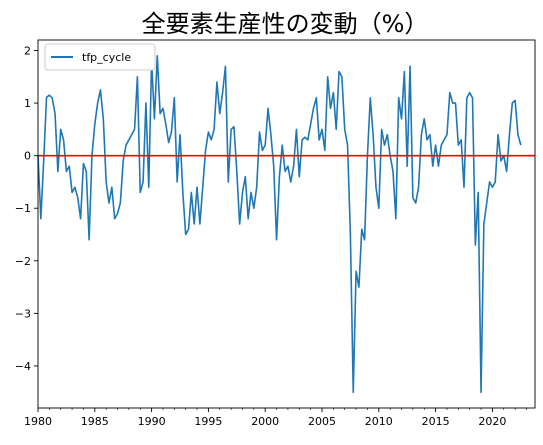  I want to click on y-tick-label: 1, so click(27, 103).